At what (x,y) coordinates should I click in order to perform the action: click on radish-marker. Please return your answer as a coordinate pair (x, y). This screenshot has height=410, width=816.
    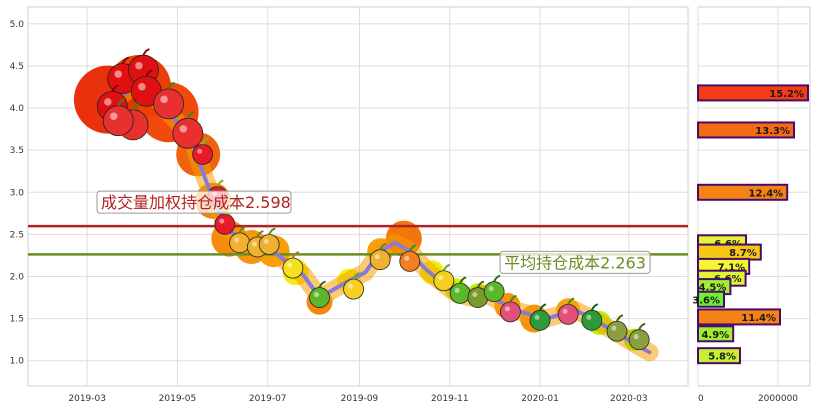
    Looking at the image, I should click on (510, 312).